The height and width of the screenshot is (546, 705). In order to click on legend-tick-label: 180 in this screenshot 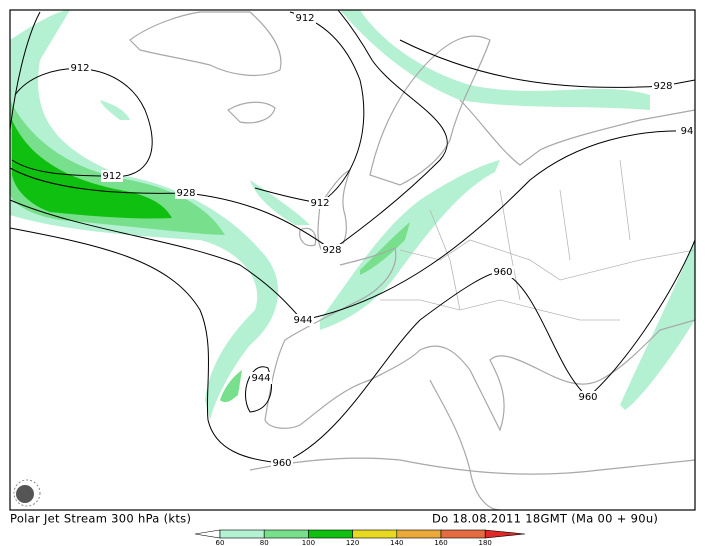, I will do `click(485, 542)`.